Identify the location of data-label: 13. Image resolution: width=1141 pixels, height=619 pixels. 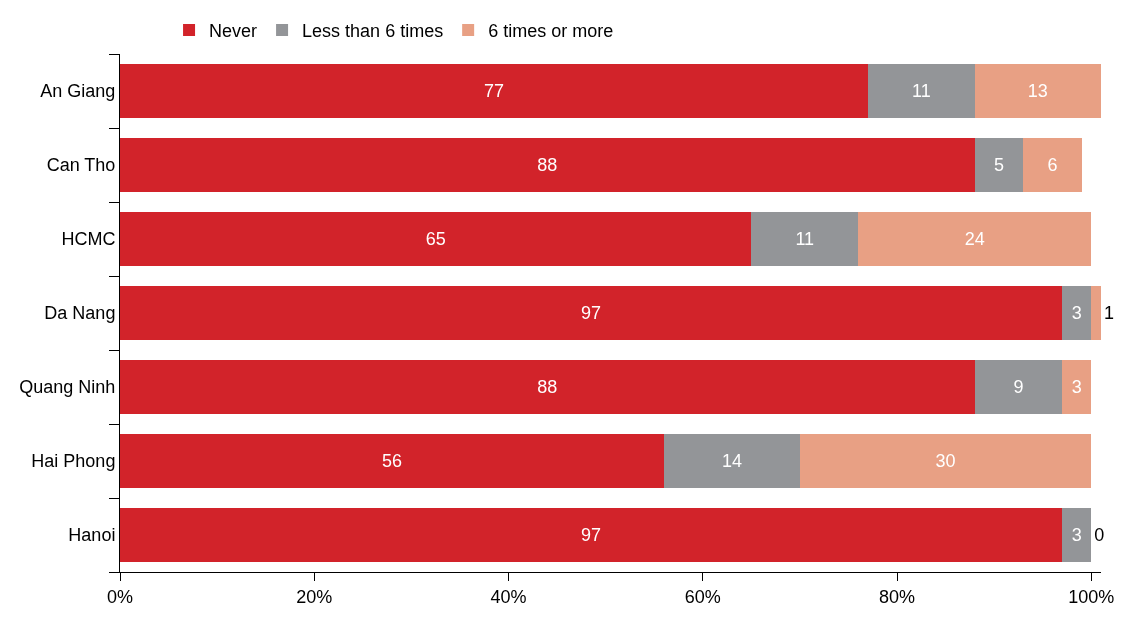
(1037, 91).